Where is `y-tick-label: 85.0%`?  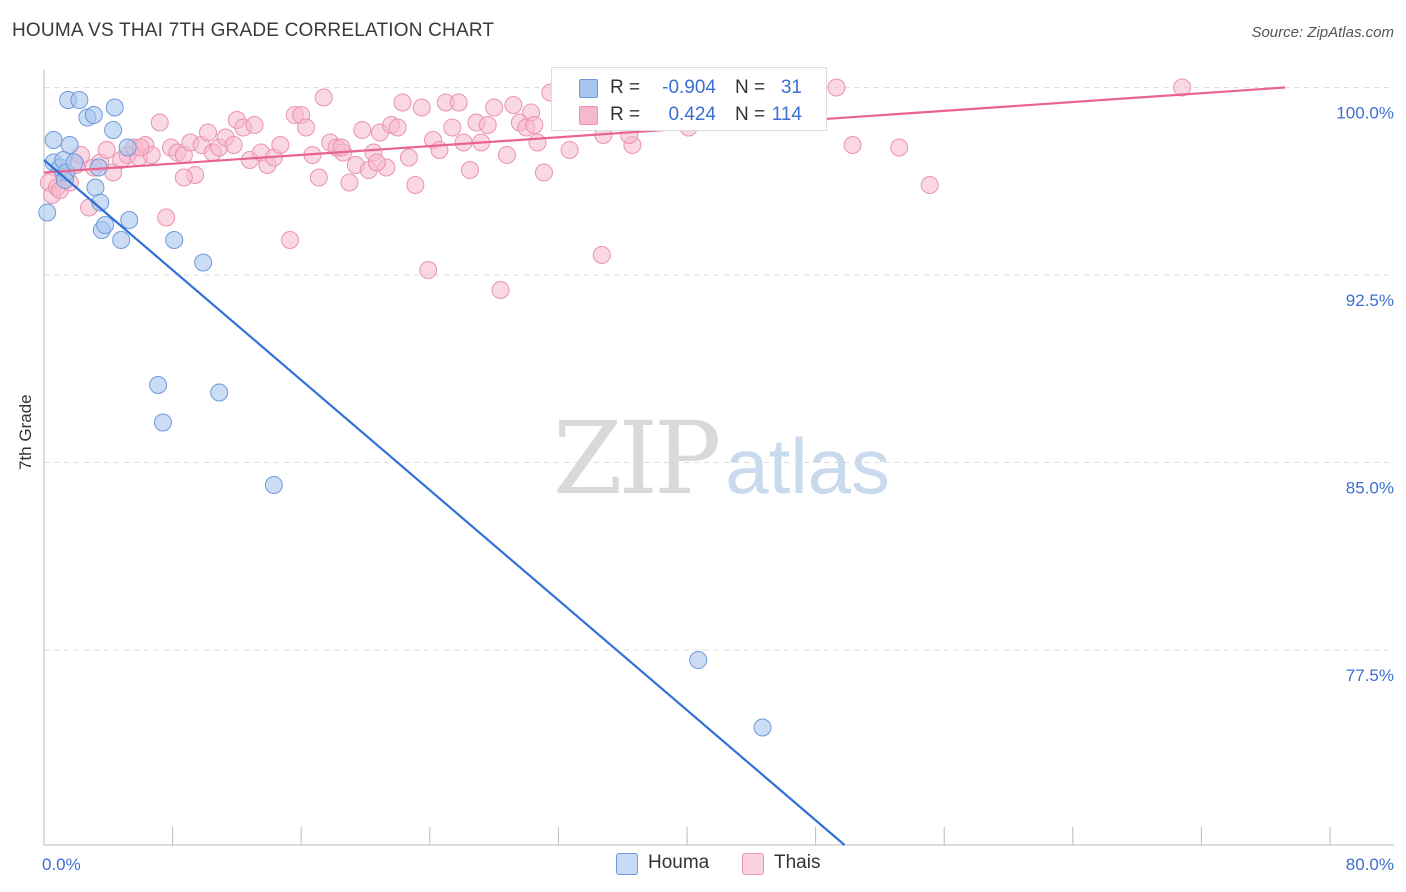
y-tick-label: 85.0% is located at coordinates (1370, 488).